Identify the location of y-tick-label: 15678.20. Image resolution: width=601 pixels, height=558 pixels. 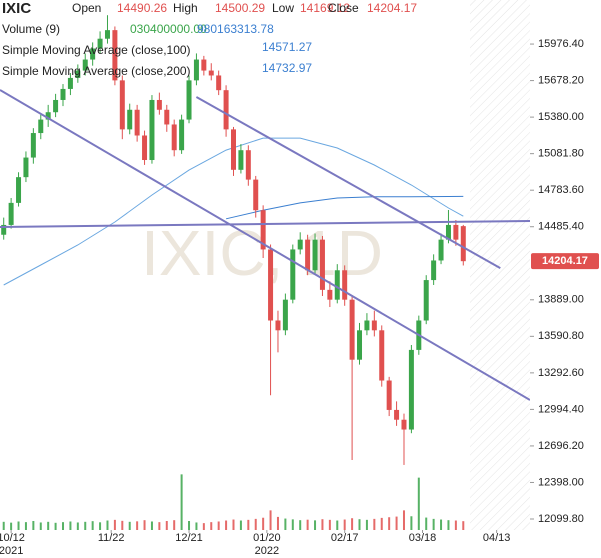
(561, 80).